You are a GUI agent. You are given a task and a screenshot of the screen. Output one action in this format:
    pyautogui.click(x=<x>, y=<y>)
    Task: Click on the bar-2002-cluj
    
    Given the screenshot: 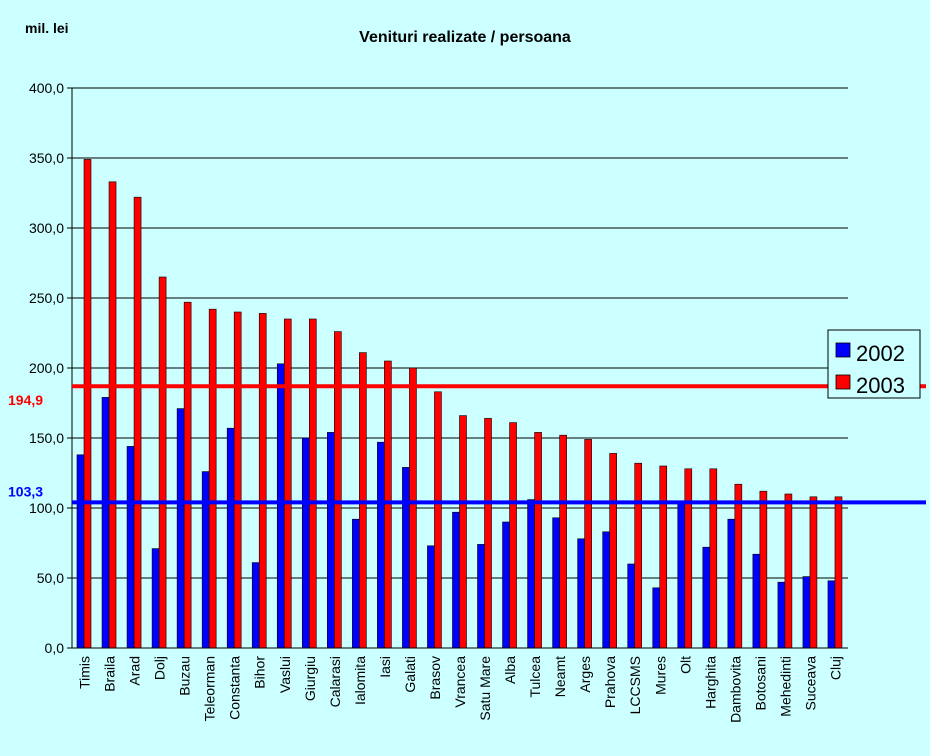 What is the action you would take?
    pyautogui.click(x=831, y=614)
    